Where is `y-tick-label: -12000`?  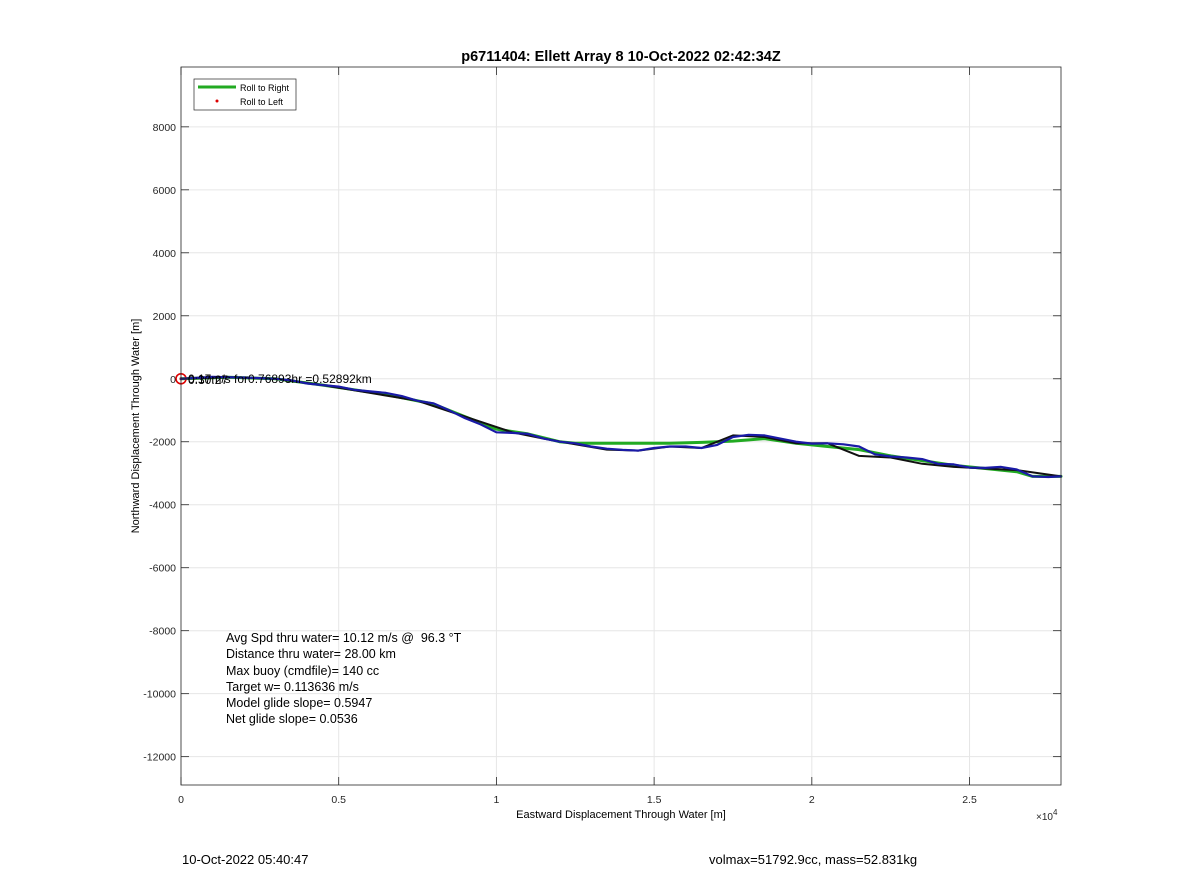
y-tick-label: -12000 is located at coordinates (159, 758).